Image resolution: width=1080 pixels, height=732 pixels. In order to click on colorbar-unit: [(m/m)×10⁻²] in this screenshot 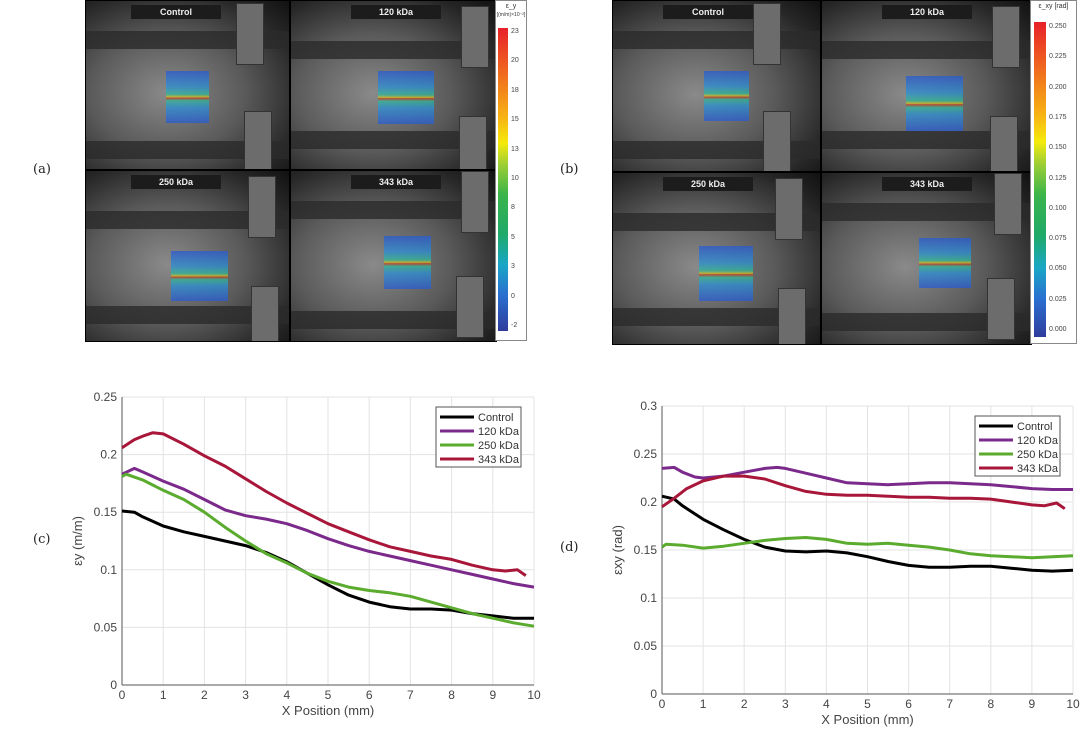, I will do `click(511, 15)`.